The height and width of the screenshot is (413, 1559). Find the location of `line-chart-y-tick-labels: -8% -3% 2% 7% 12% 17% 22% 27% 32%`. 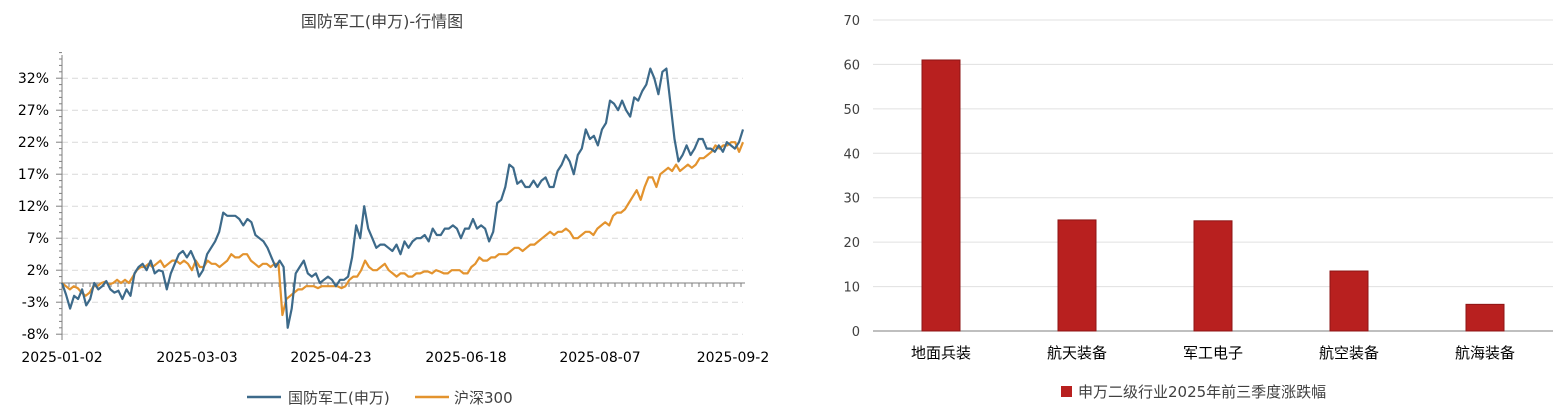

line-chart-y-tick-labels: -8% -3% 2% 7% 12% 17% 22% 27% 32% is located at coordinates (33, 207).